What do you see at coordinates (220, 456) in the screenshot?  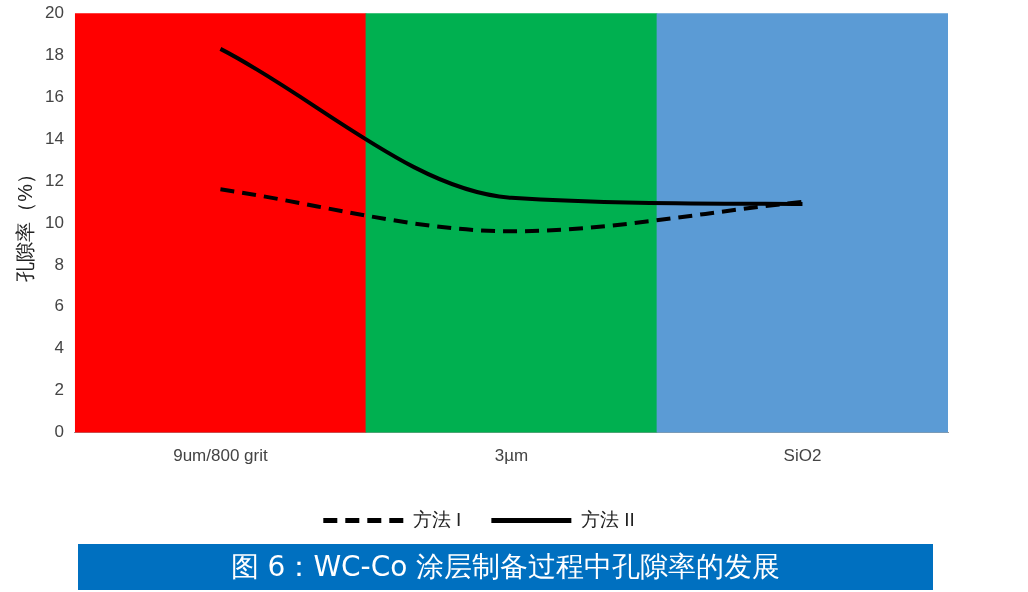 I see `x-tick-label: 9um/800 grit` at bounding box center [220, 456].